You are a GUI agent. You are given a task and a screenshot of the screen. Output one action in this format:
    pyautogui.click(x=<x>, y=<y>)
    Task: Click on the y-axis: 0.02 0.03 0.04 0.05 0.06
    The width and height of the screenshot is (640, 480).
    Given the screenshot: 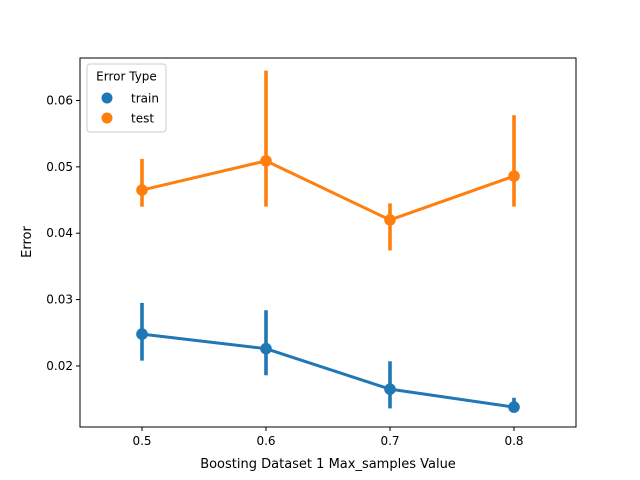 What is the action you would take?
    pyautogui.click(x=63, y=233)
    